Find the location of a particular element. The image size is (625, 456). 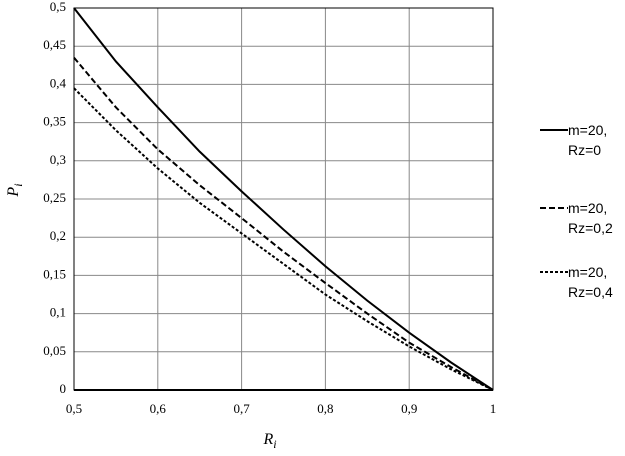

x-label-main: R is located at coordinates (267, 439).